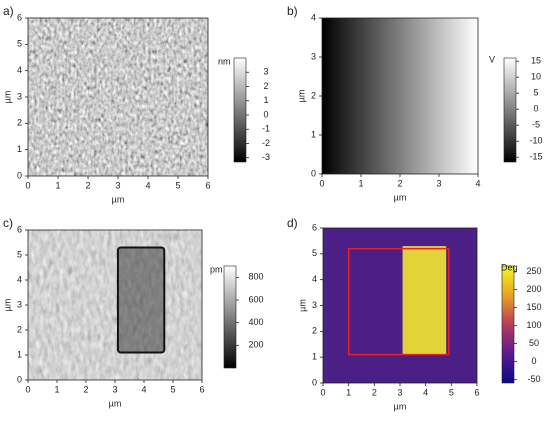  Describe the element at coordinates (224, 61) in the screenshot. I see `colorbar-label: nm` at that location.